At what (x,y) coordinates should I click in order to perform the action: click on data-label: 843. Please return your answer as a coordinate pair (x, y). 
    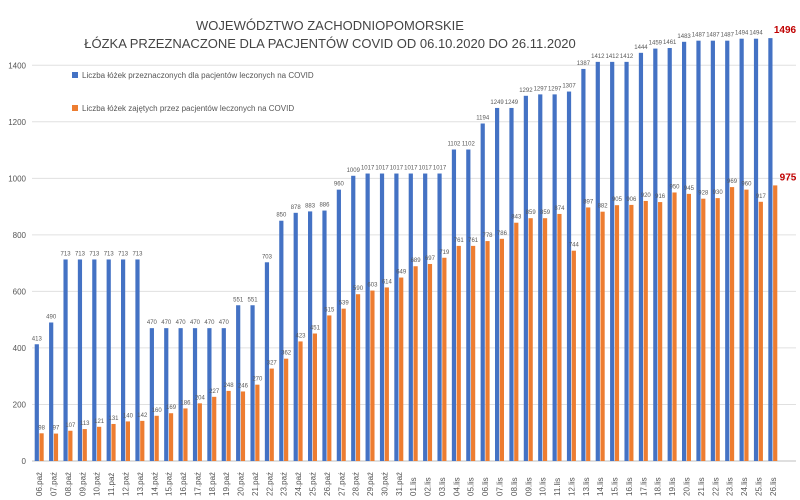
    Looking at the image, I should click on (516, 218).